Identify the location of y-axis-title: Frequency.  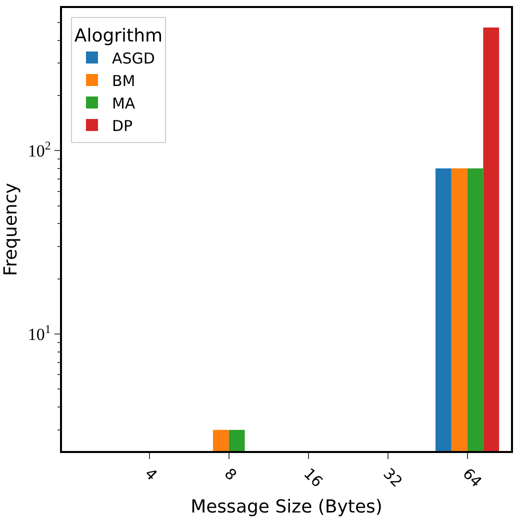
(11, 229).